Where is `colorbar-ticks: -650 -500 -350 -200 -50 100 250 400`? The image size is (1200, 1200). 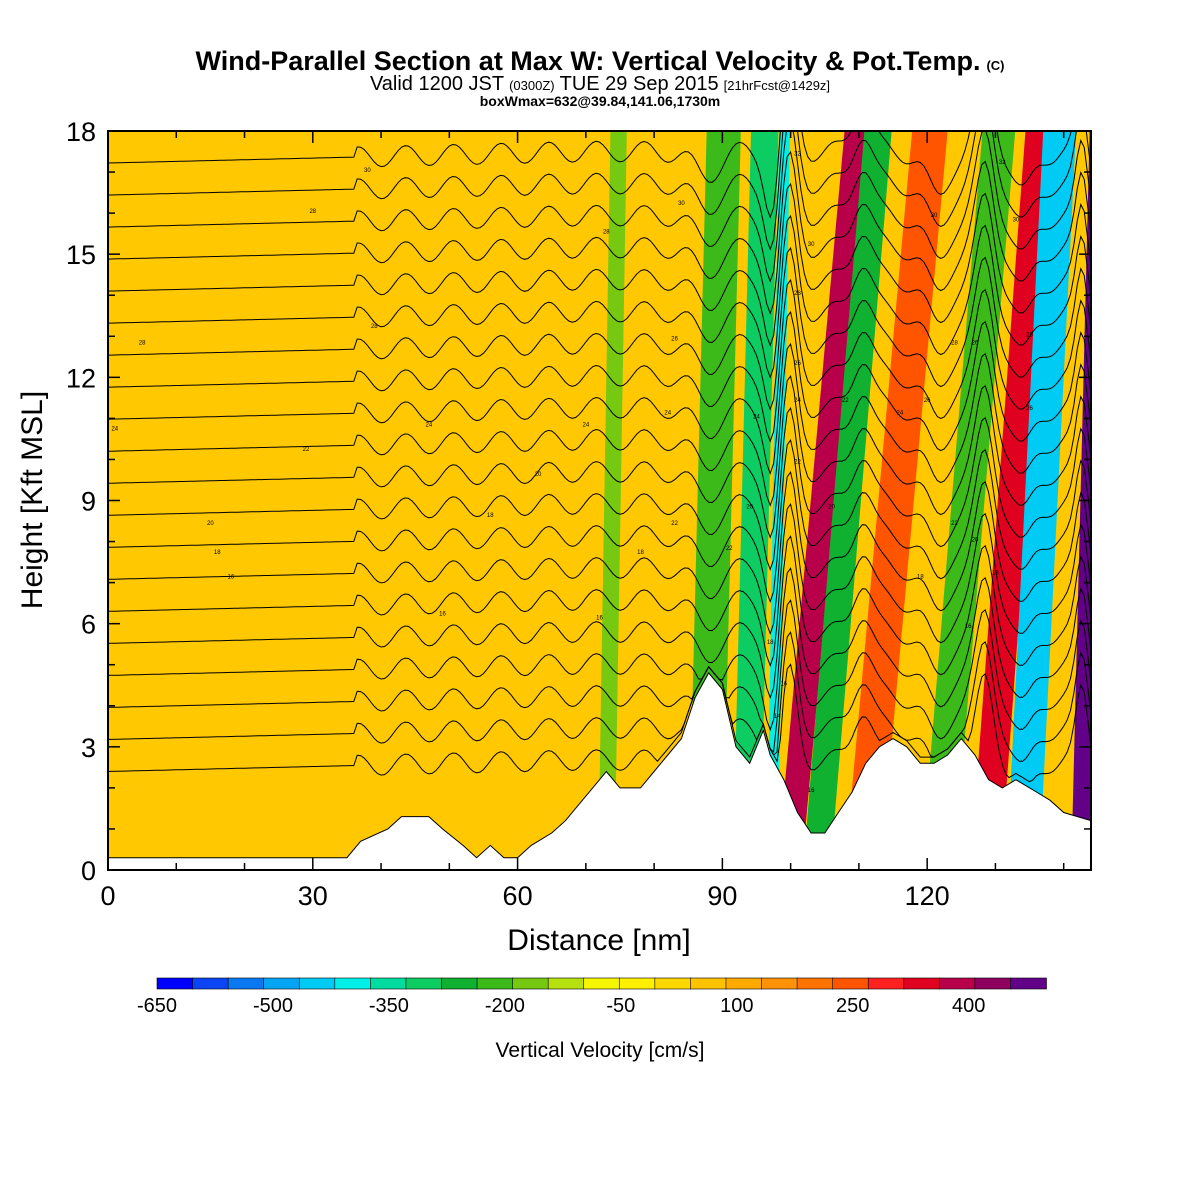
colorbar-ticks: -650 -500 -350 -200 -50 100 250 400 is located at coordinates (561, 1006).